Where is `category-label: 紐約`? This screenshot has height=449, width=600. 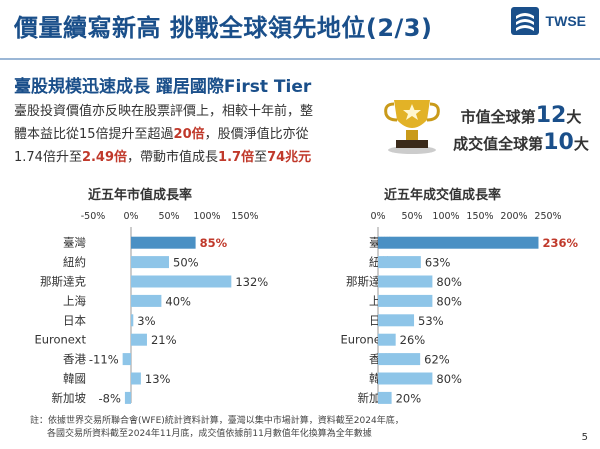
category-label: 紐約 is located at coordinates (74, 262).